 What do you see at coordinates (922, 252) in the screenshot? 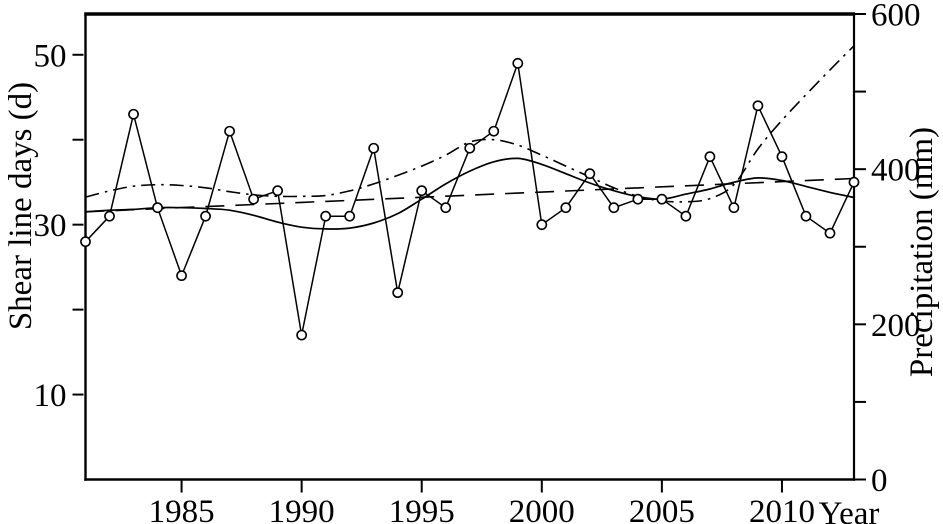
I see `right-axis-title: Precipitation (mm)` at bounding box center [922, 252].